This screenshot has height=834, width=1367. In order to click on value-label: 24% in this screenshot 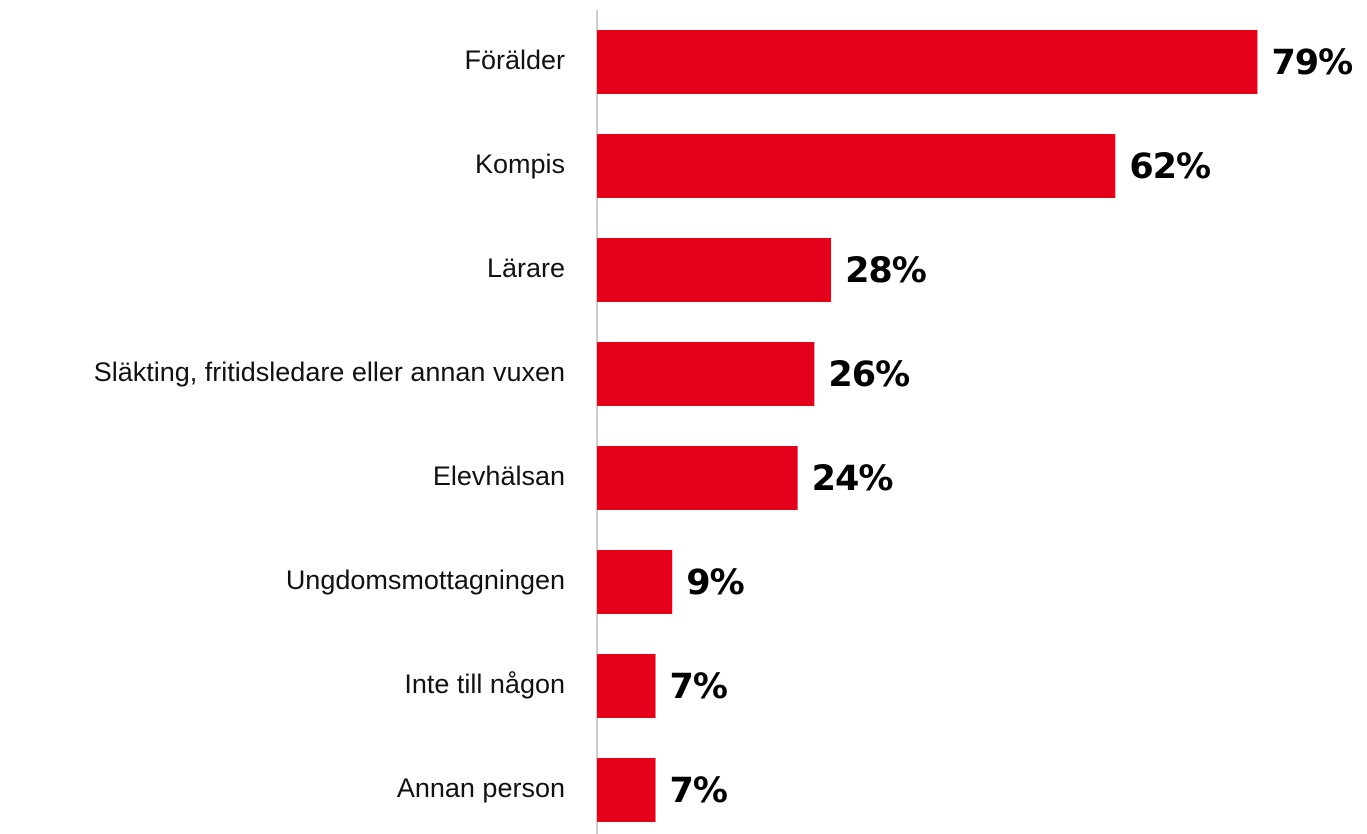, I will do `click(852, 479)`.